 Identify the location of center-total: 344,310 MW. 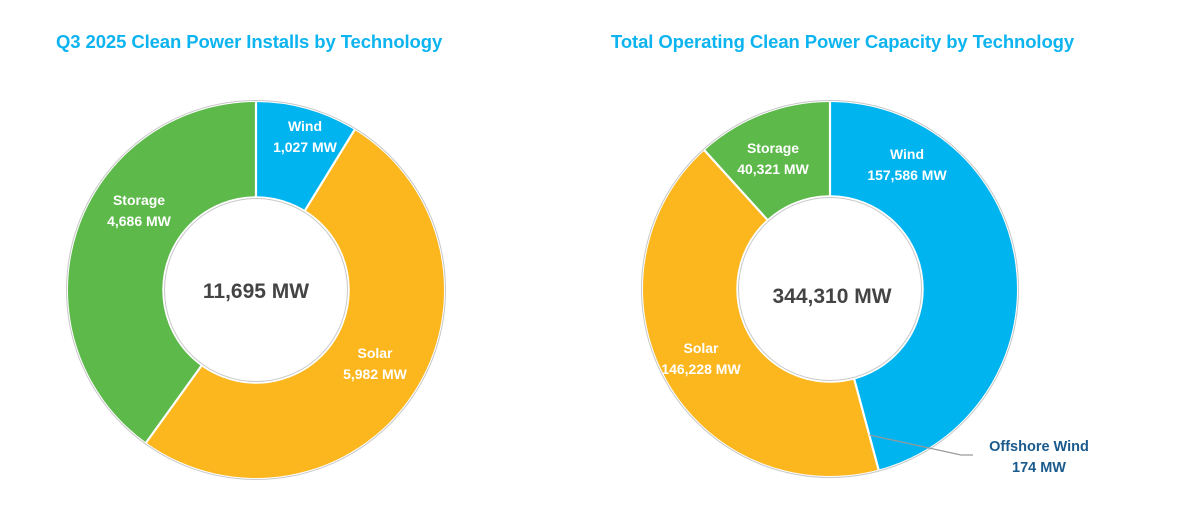
(831, 296).